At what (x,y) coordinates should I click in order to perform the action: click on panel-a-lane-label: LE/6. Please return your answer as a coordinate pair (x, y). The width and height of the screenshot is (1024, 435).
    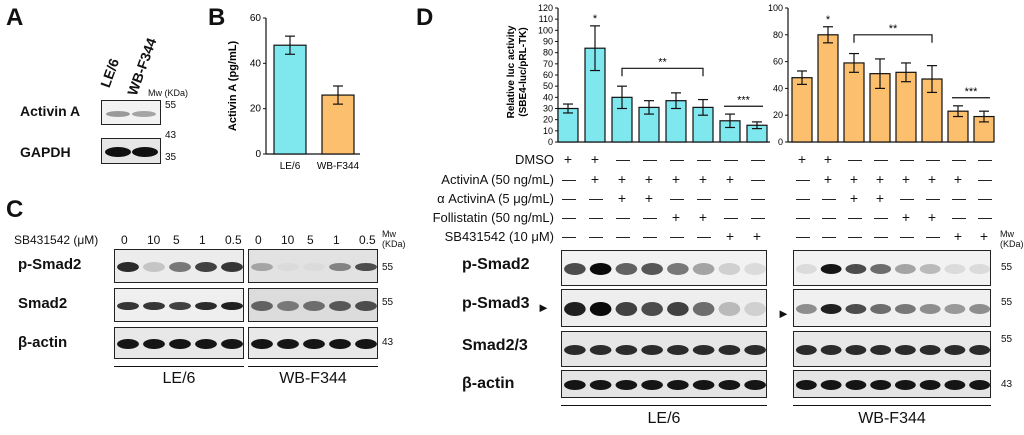
    Looking at the image, I should click on (110, 73).